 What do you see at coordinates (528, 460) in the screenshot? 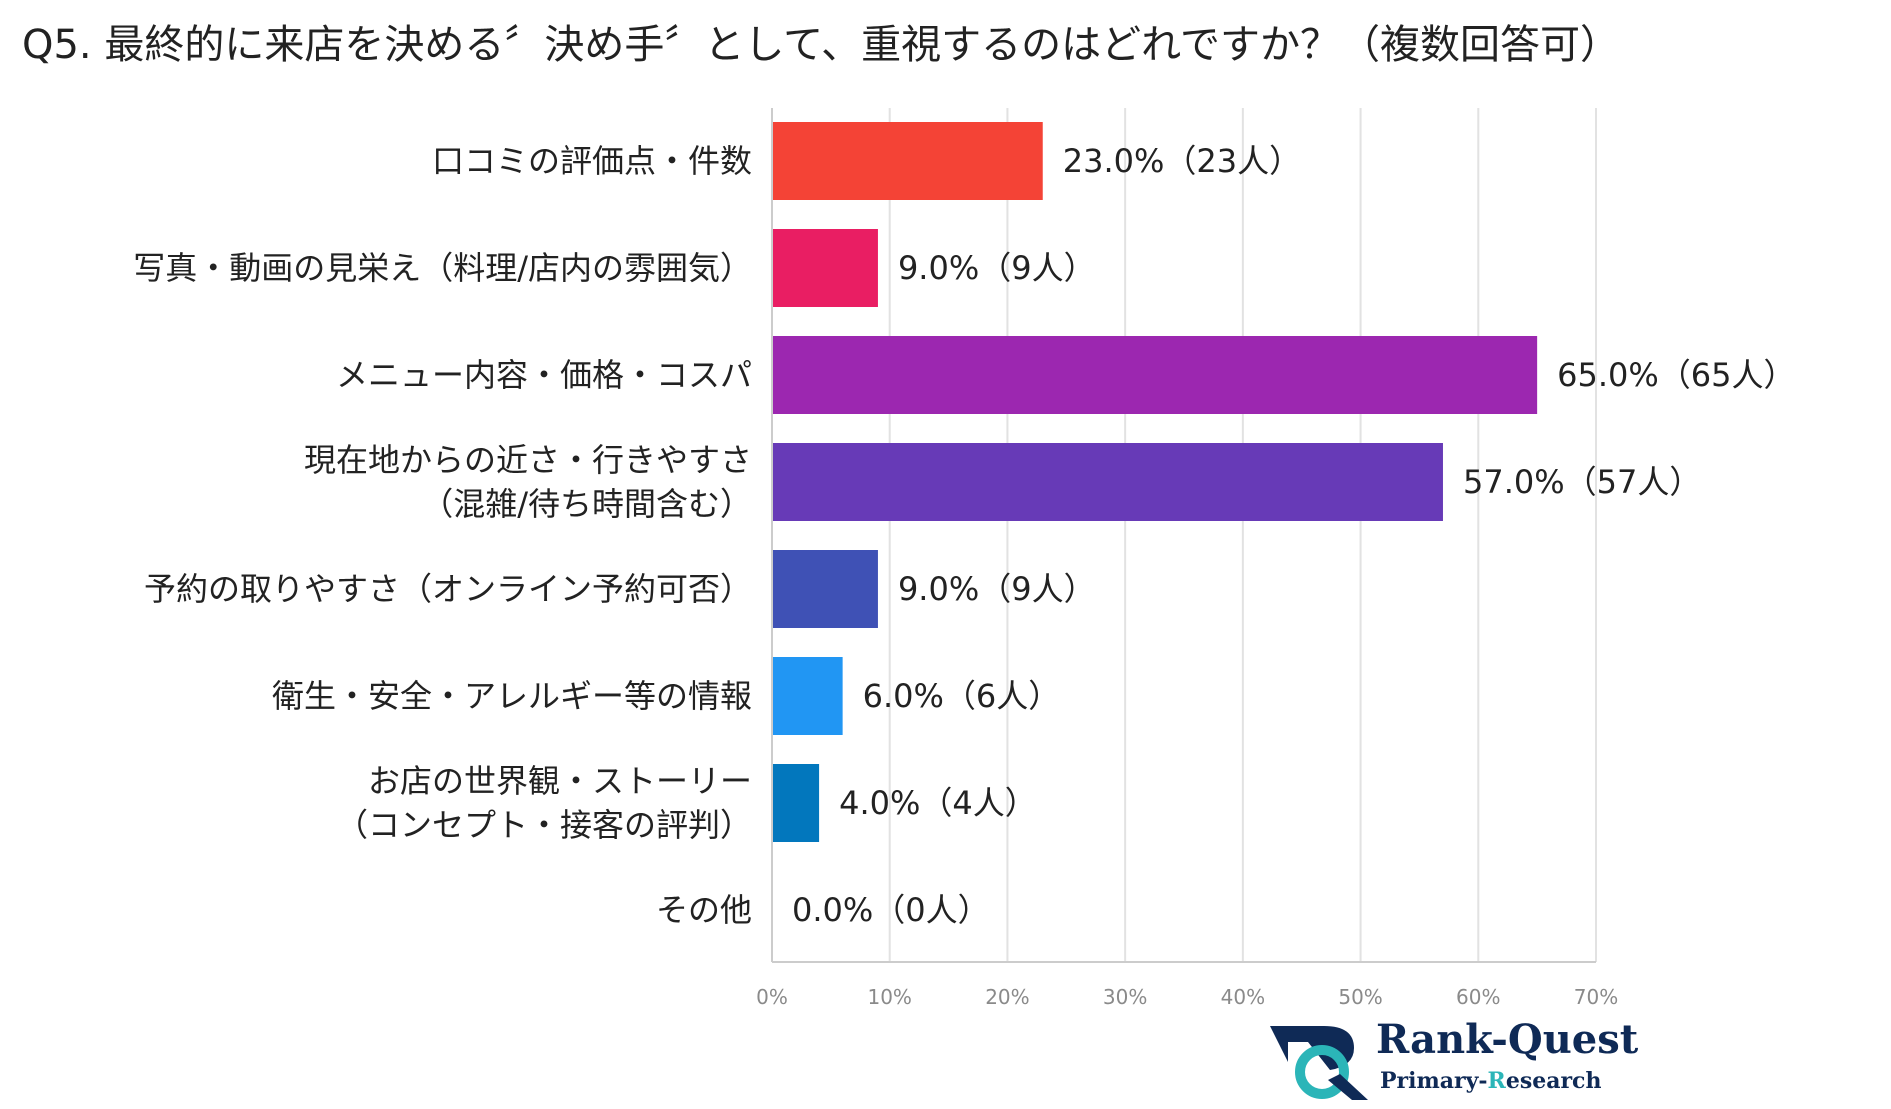
I see `category-label: 現在地からの近さ・行きやすさ` at bounding box center [528, 460].